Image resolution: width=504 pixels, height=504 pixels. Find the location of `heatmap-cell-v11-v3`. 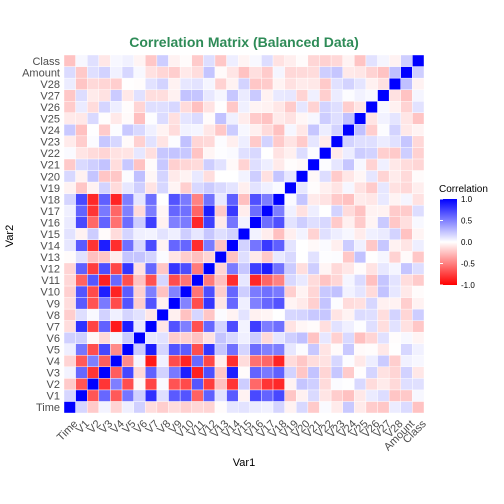

heatmap-cell-v11-v3 is located at coordinates (197, 372).